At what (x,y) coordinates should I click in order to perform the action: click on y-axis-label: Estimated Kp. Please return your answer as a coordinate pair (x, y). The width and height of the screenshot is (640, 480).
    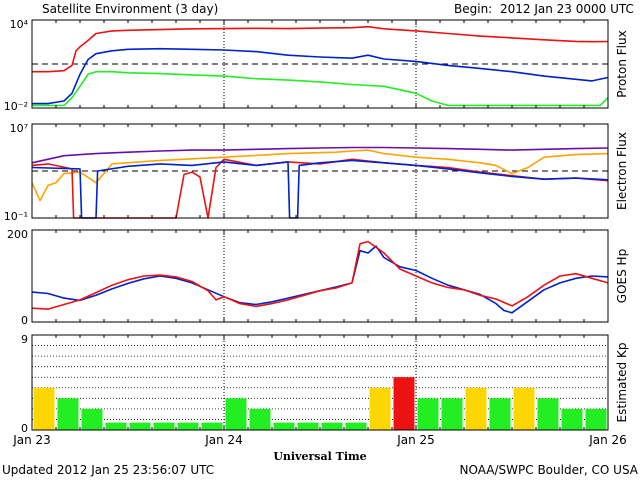
    Looking at the image, I should click on (622, 383).